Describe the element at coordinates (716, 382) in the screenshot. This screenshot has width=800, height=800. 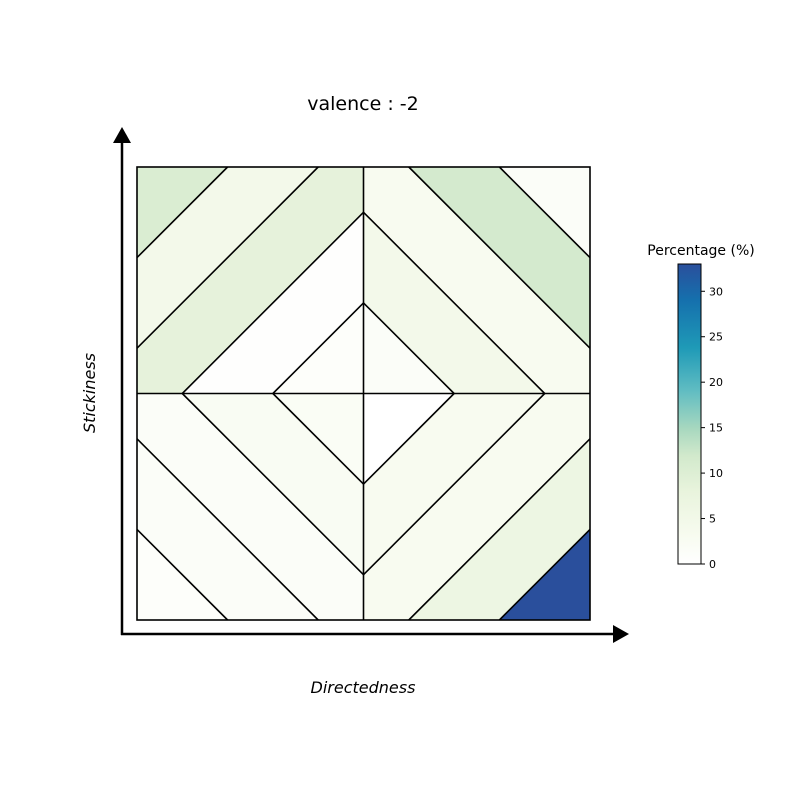
I see `colorbar-tick-label: 20` at that location.